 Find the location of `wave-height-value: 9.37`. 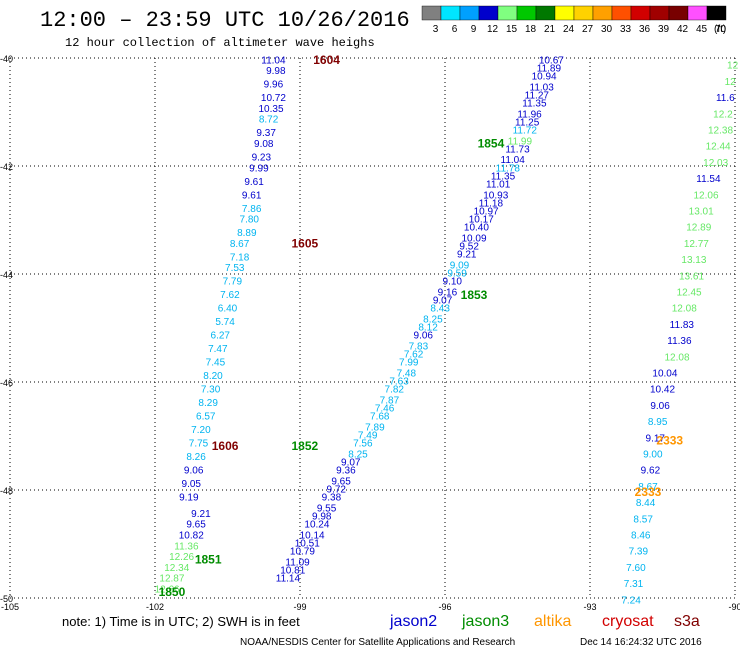

wave-height-value: 9.37 is located at coordinates (266, 133).